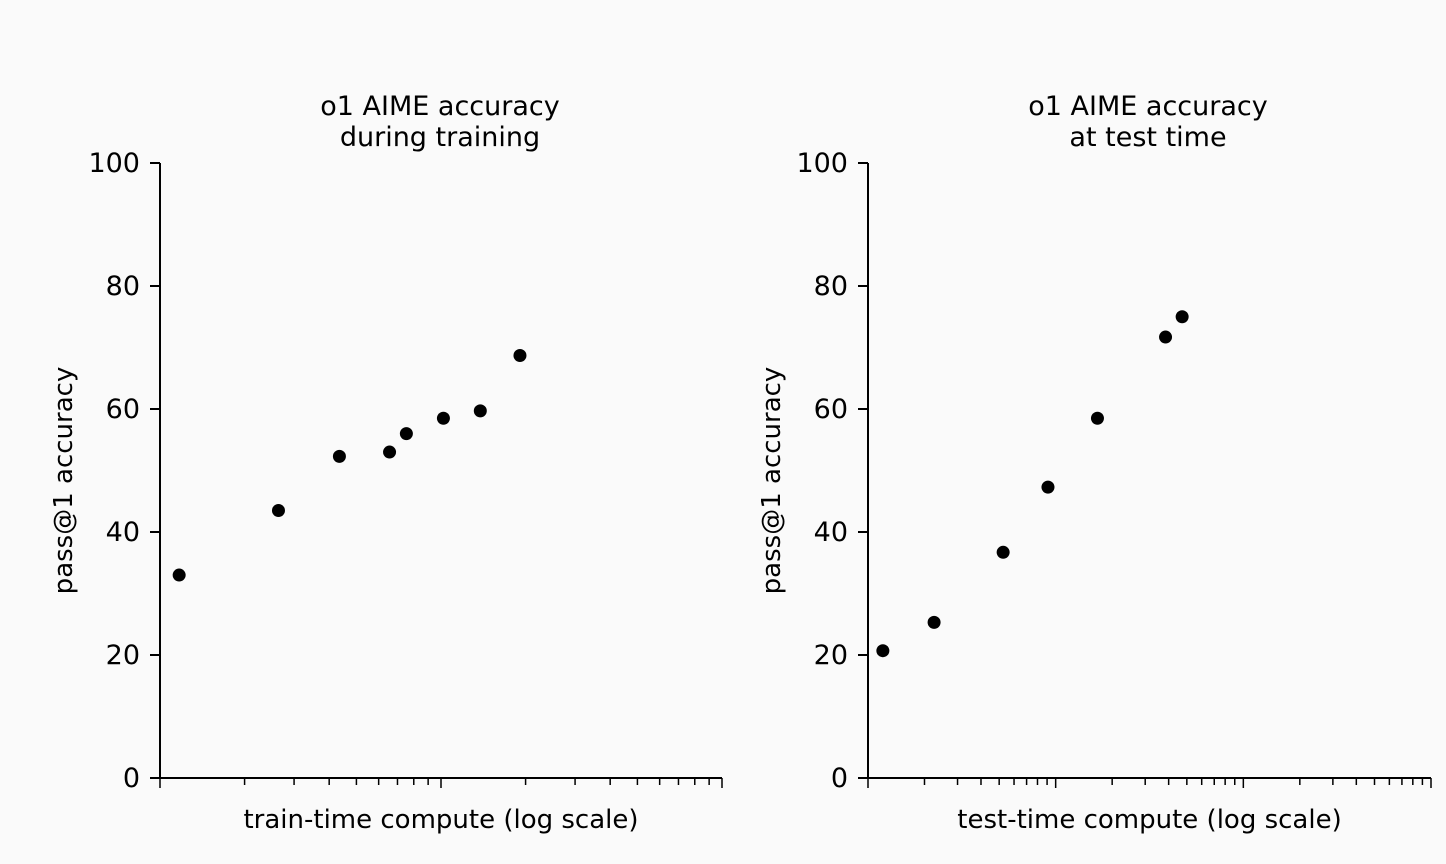 Image resolution: width=1446 pixels, height=864 pixels. Describe the element at coordinates (440, 820) in the screenshot. I see `x-axis-label: train-time compute (log scale)` at that location.